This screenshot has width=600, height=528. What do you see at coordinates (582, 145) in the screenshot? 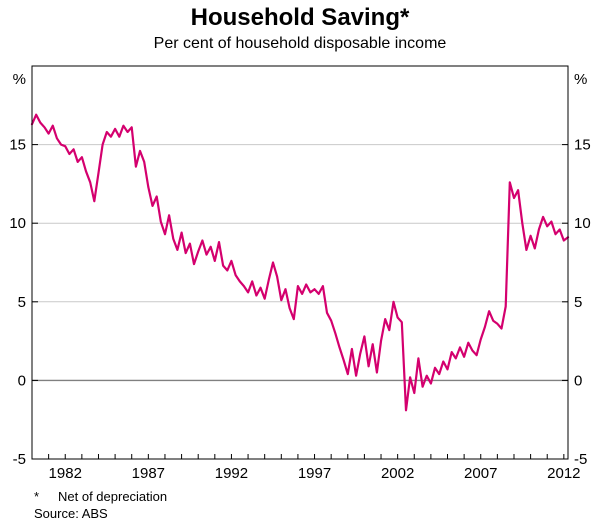
I see `y-axis-label-right: 15` at bounding box center [582, 145].